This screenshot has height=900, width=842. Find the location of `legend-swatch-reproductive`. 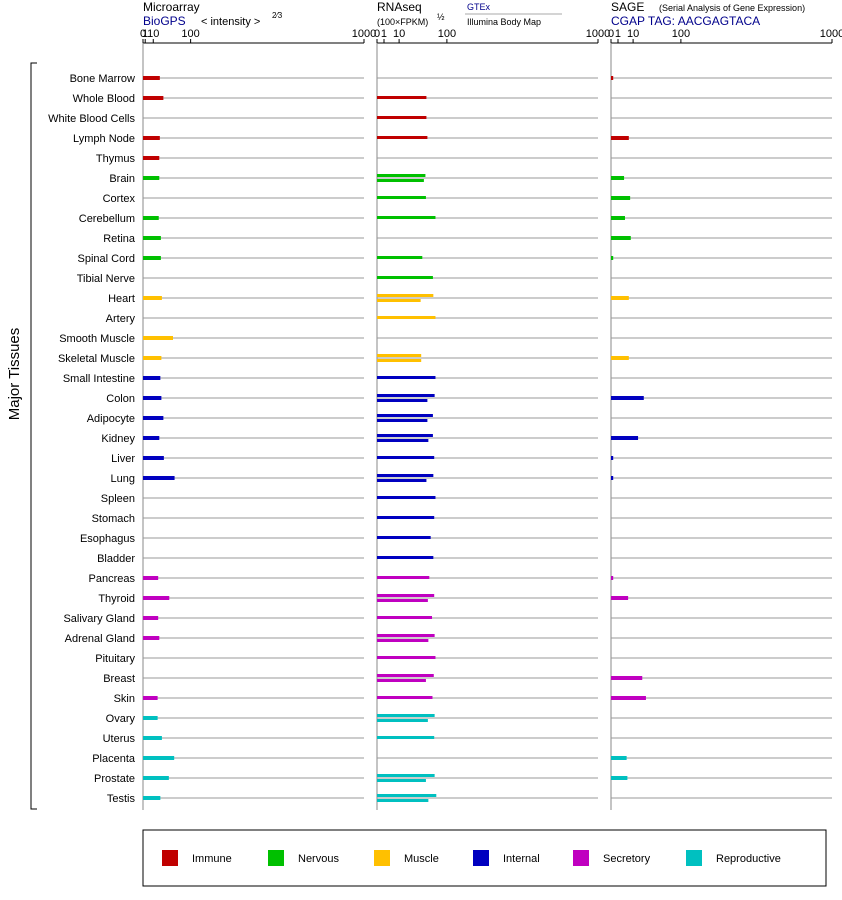

legend-swatch-reproductive is located at coordinates (694, 858).